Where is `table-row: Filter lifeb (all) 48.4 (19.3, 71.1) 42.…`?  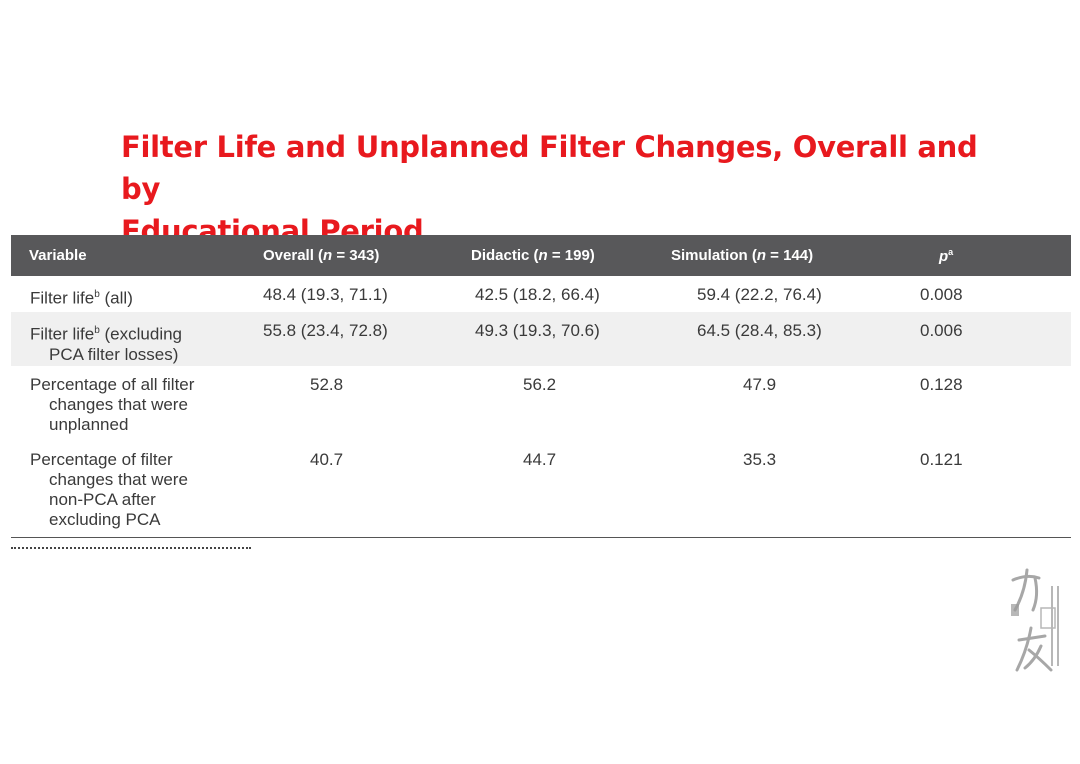
table-row: Filter lifeb (all) 48.4 (19.3, 71.1) 42.… is located at coordinates (541, 294).